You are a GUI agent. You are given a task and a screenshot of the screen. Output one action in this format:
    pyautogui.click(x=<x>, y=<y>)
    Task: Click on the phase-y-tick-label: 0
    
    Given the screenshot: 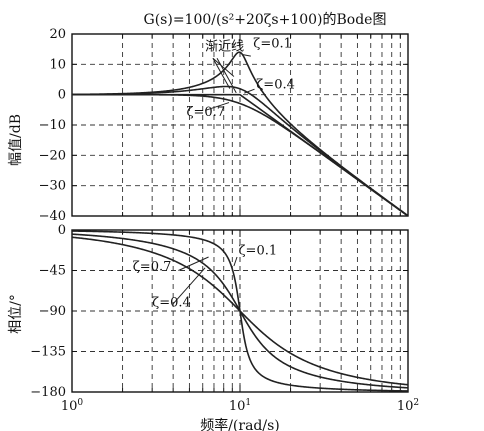 What is the action you would take?
    pyautogui.click(x=62, y=230)
    